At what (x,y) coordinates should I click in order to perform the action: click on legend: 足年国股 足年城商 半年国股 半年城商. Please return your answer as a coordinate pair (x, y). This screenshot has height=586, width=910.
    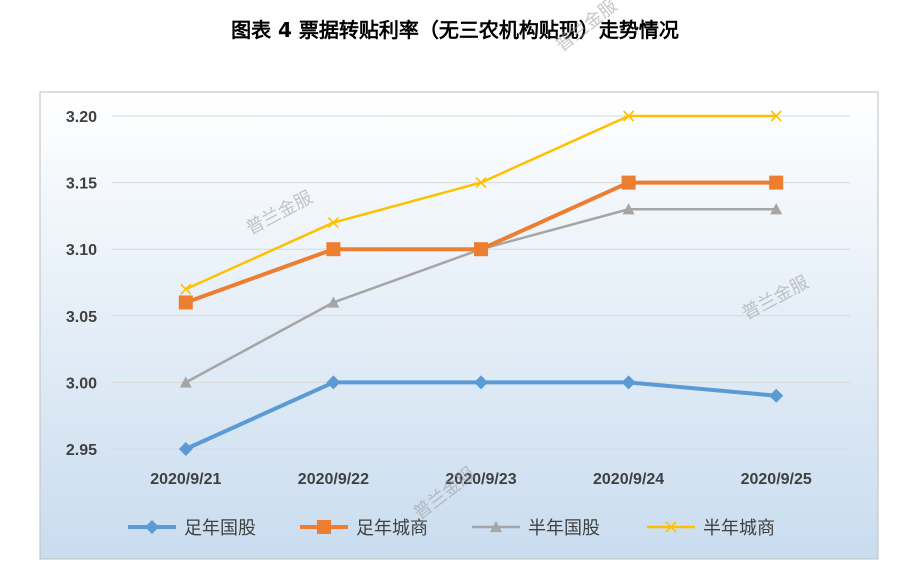
    Looking at the image, I should click on (451, 528).